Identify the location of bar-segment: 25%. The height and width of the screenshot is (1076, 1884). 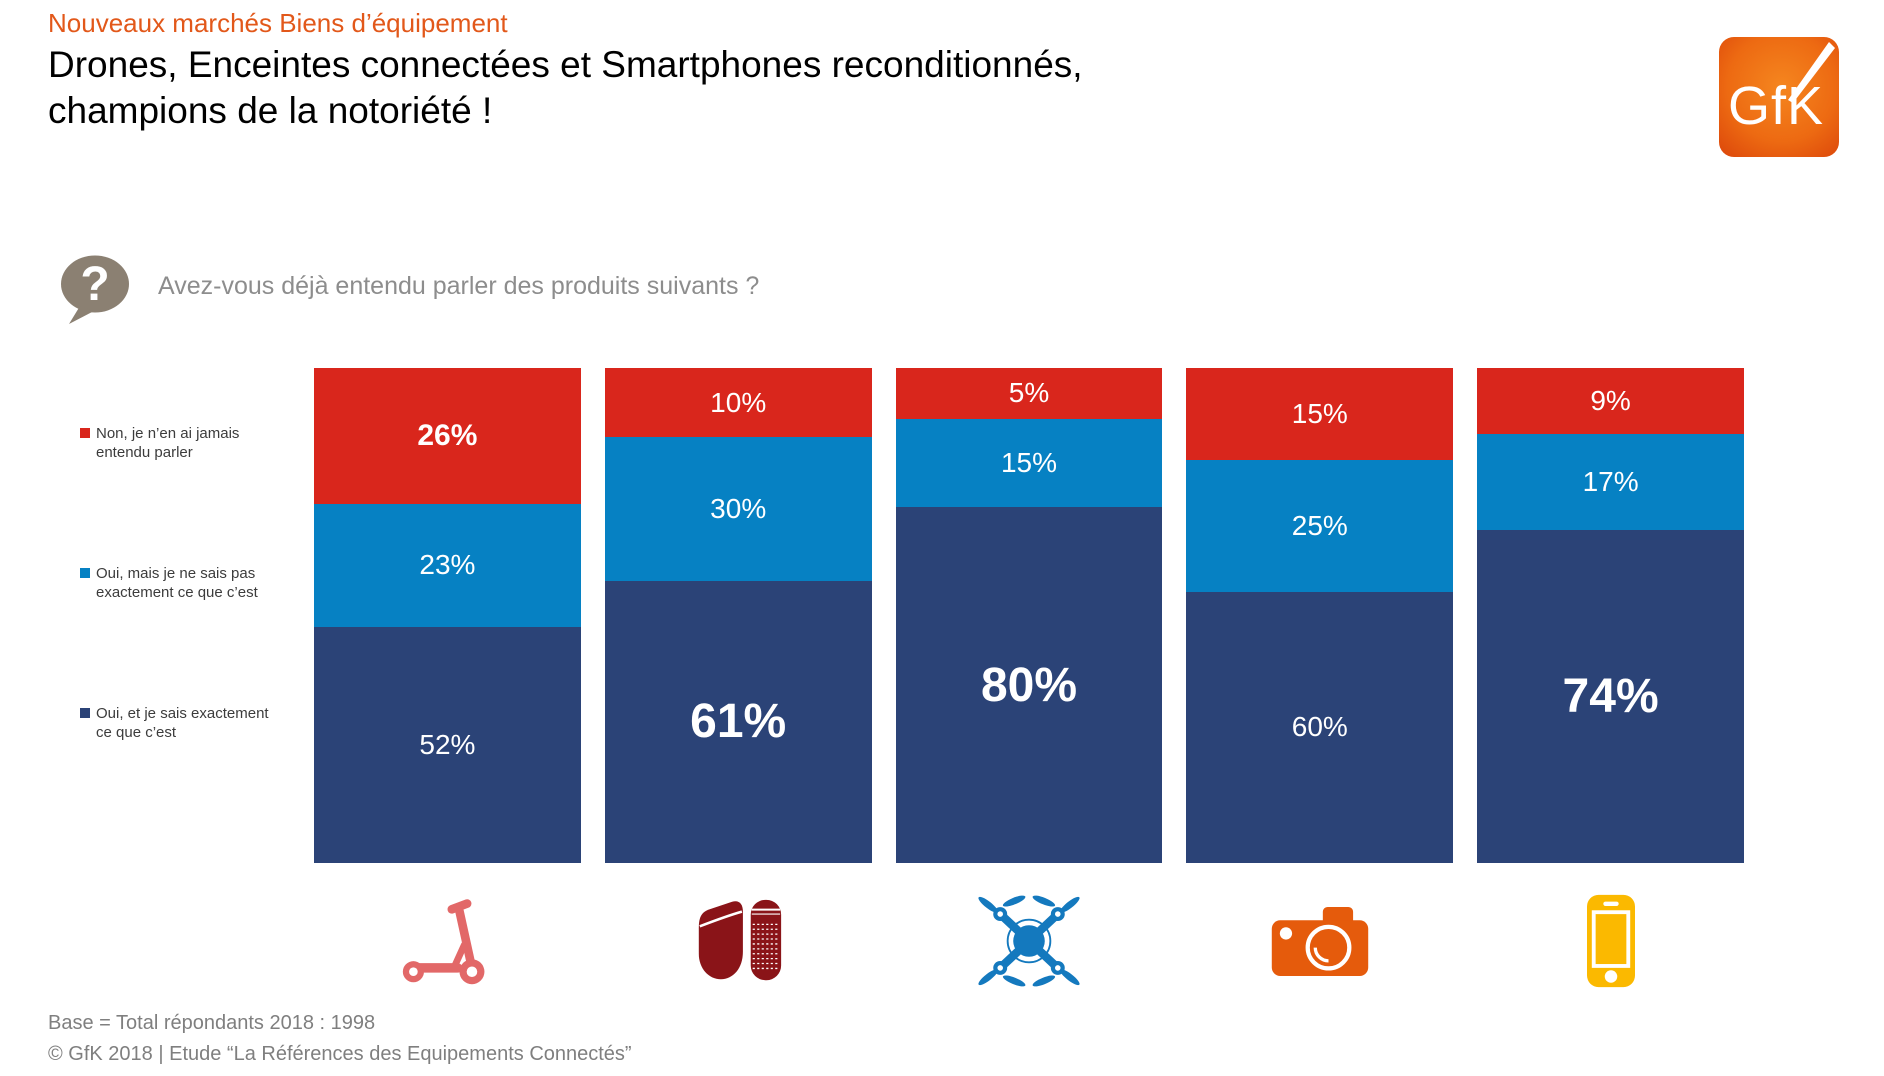
(1320, 525).